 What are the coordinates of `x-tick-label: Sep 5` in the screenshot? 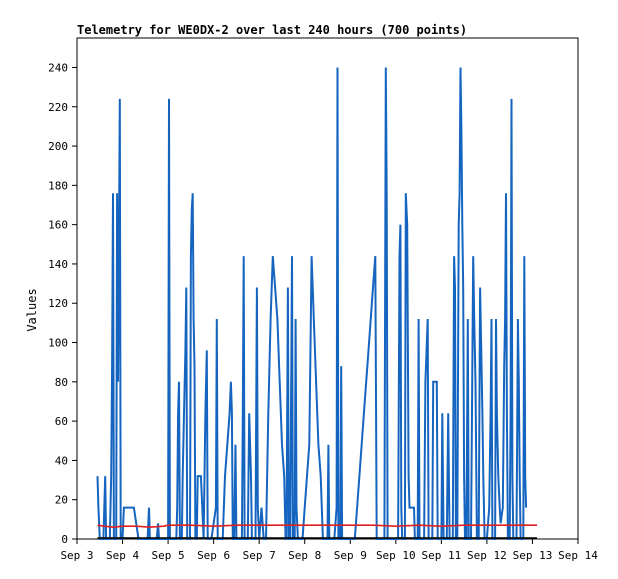 It's located at (168, 555).